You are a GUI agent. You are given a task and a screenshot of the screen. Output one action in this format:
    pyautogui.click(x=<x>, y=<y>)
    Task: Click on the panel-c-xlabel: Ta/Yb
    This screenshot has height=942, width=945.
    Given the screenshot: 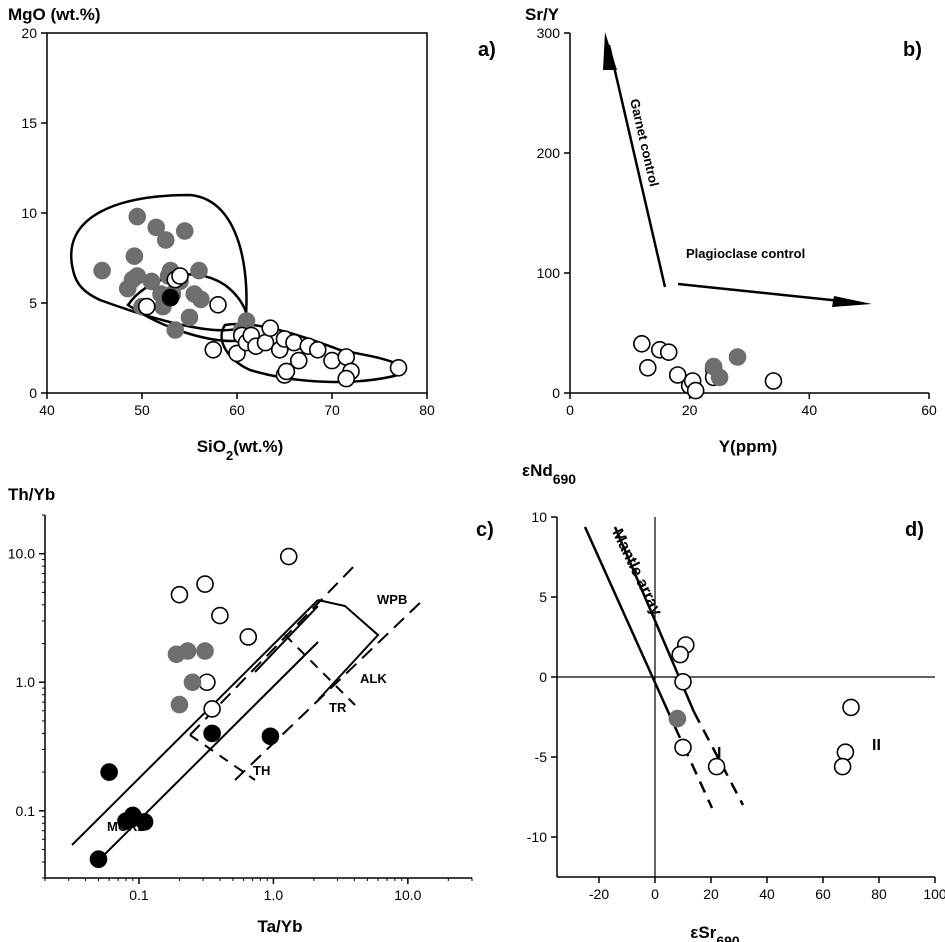 What is the action you would take?
    pyautogui.click(x=279, y=926)
    